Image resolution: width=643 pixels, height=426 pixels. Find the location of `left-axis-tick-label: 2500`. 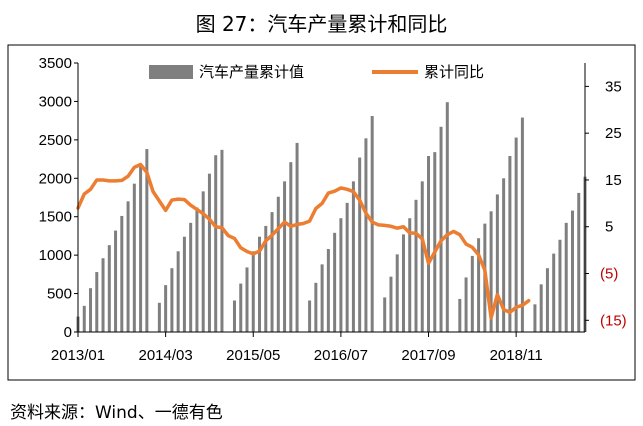

left-axis-tick-label: 2500 is located at coordinates (55, 140).